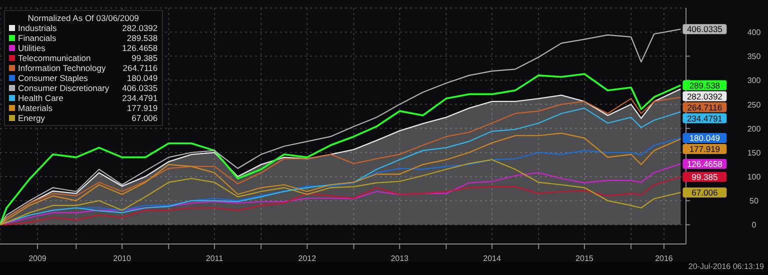 This screenshot has width=768, height=275. What do you see at coordinates (142, 78) in the screenshot?
I see `text: 180.049` at bounding box center [142, 78].